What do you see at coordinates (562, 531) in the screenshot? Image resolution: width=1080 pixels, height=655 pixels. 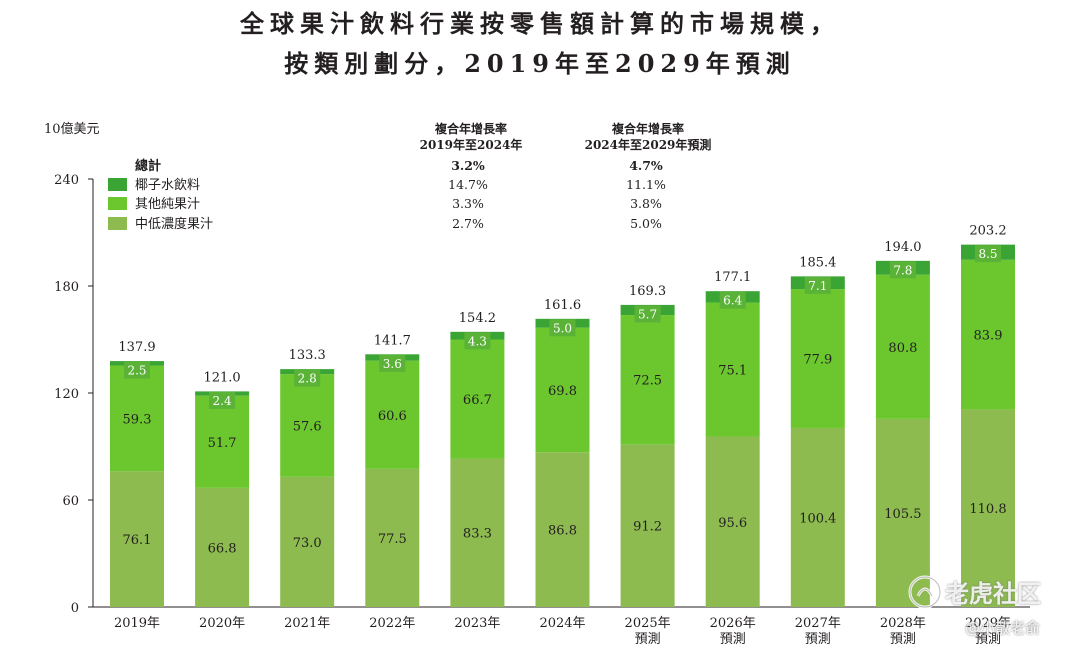 I see `data-label: 86.8` at bounding box center [562, 531].